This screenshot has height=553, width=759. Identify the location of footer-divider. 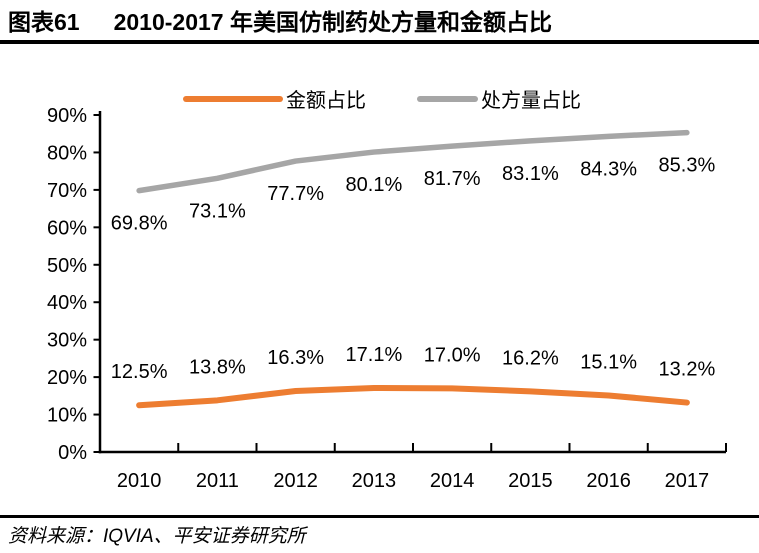
(379, 516).